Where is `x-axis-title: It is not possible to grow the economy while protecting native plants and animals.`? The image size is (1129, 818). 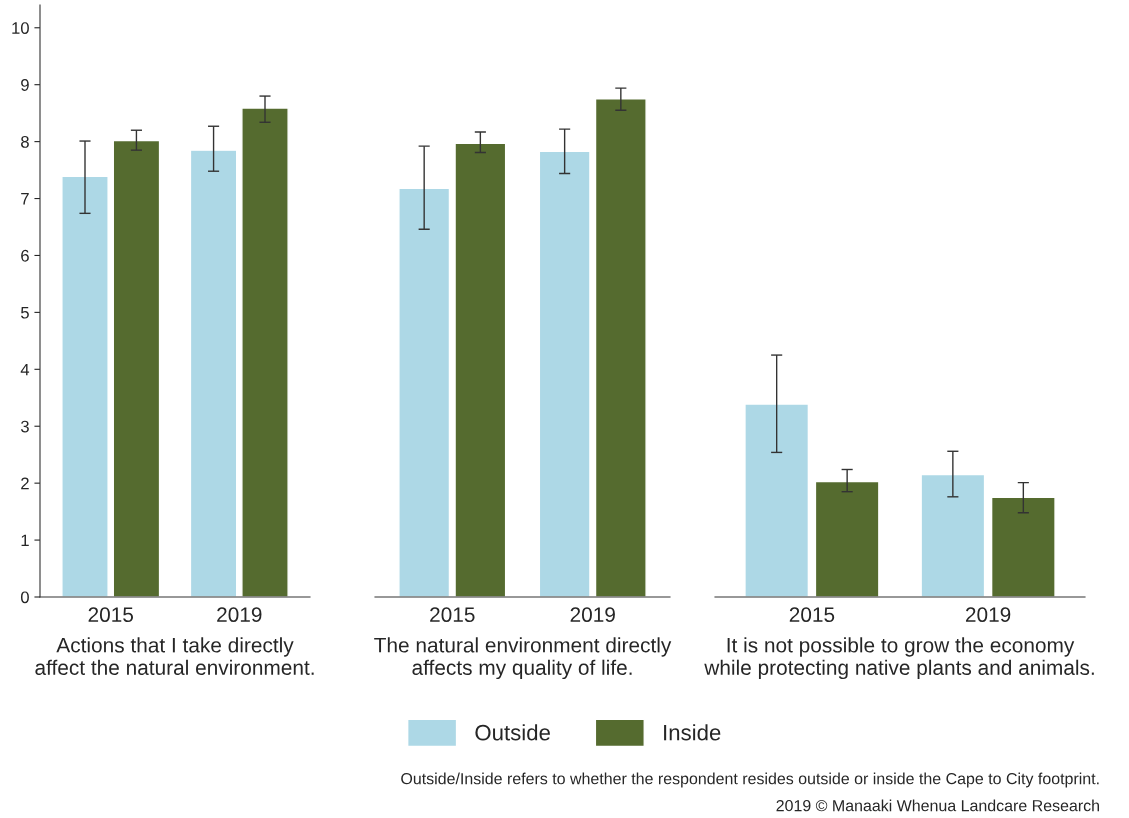
x-axis-title: It is not possible to grow the economy while protecting native plants and animals. is located at coordinates (899, 658).